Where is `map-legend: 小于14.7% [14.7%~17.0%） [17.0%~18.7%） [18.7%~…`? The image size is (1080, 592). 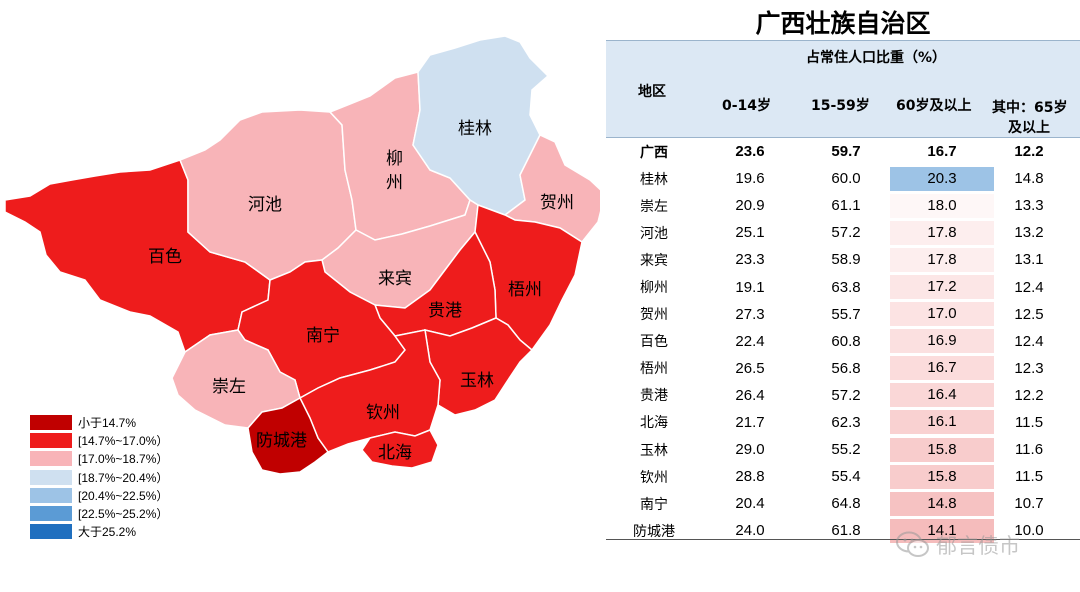 map-legend: 小于14.7% [14.7%~17.0%） [17.0%~18.7%） [18.7%~… is located at coordinates (99, 477).